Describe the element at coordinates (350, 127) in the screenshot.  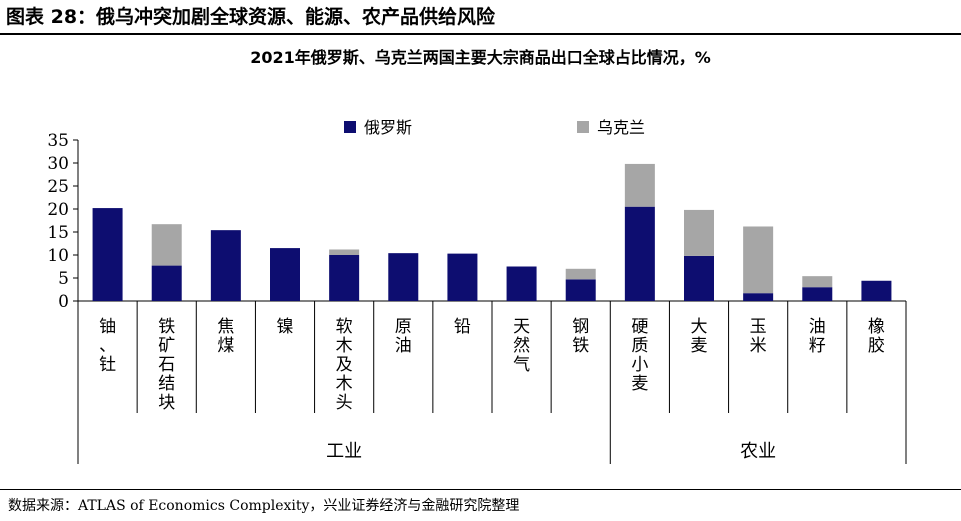
I see `legend-swatch-russia` at that location.